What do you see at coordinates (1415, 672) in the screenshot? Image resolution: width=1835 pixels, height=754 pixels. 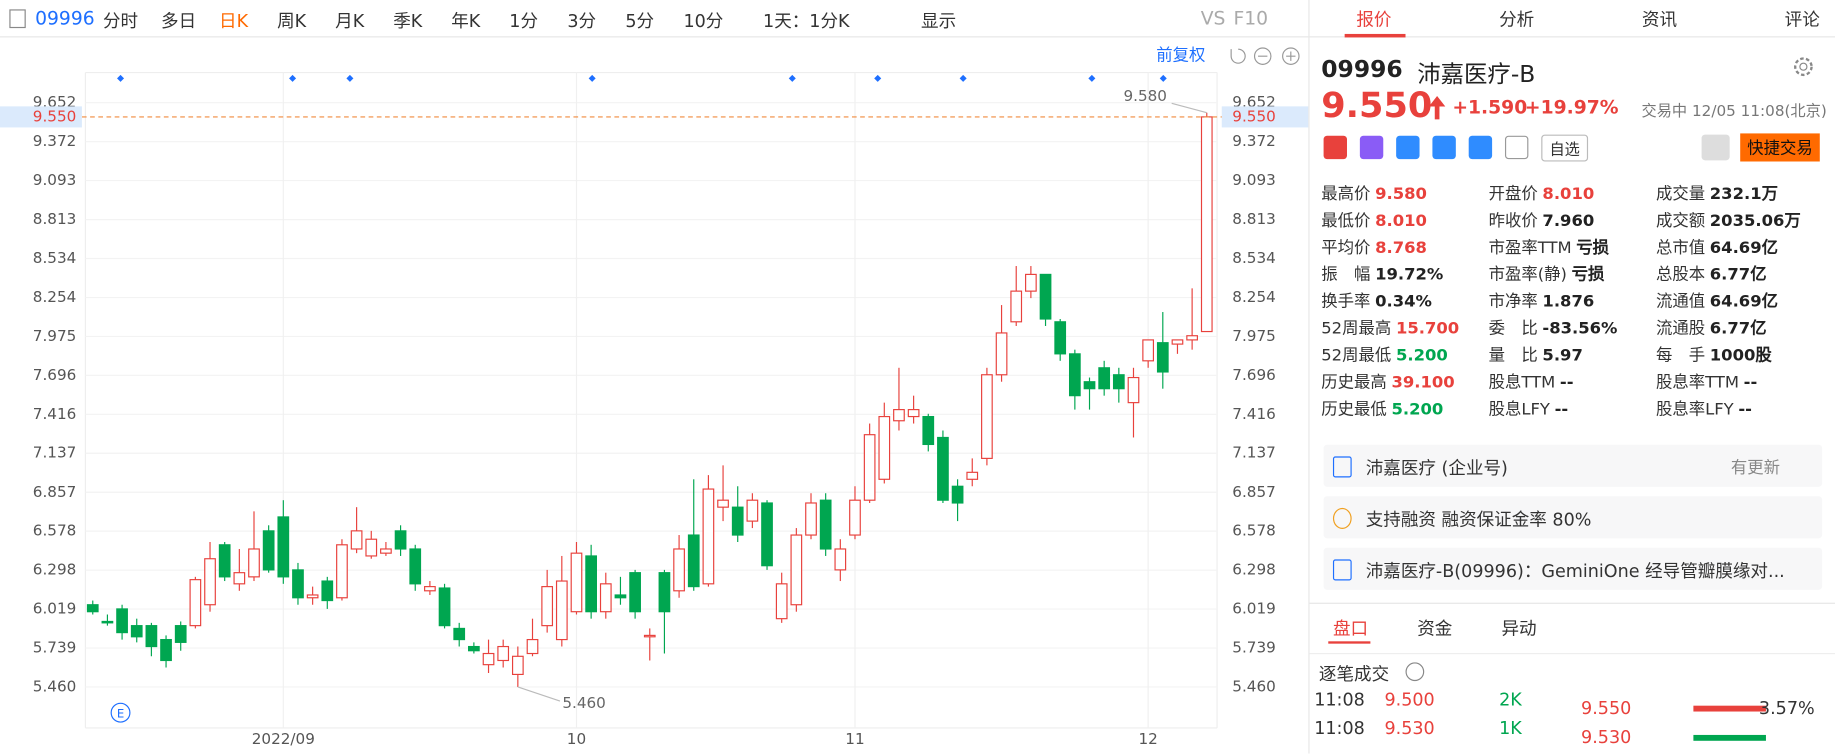 I see `info-icon` at bounding box center [1415, 672].